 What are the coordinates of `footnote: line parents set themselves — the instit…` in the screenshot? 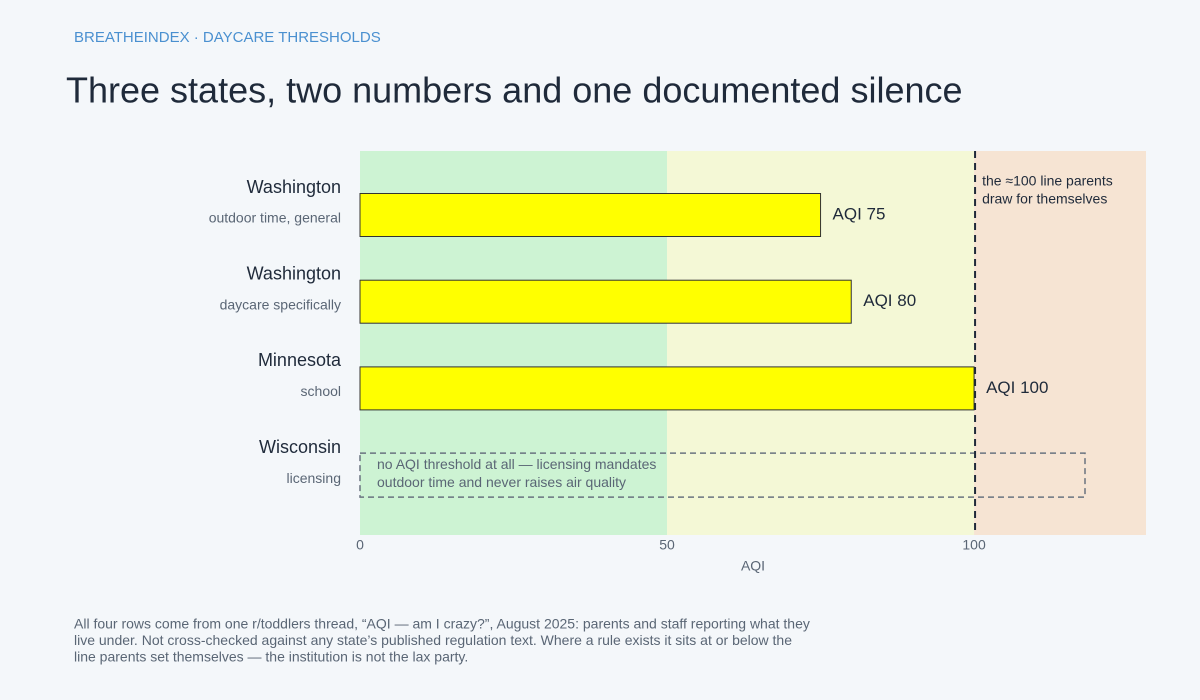 It's located at (271, 657).